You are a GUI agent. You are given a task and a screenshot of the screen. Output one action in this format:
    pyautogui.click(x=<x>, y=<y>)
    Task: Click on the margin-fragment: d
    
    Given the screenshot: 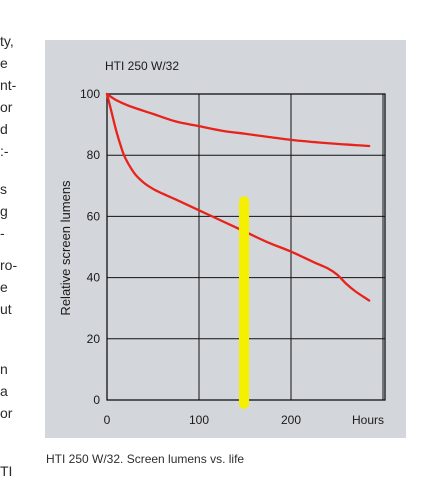 What is the action you would take?
    pyautogui.click(x=4, y=129)
    